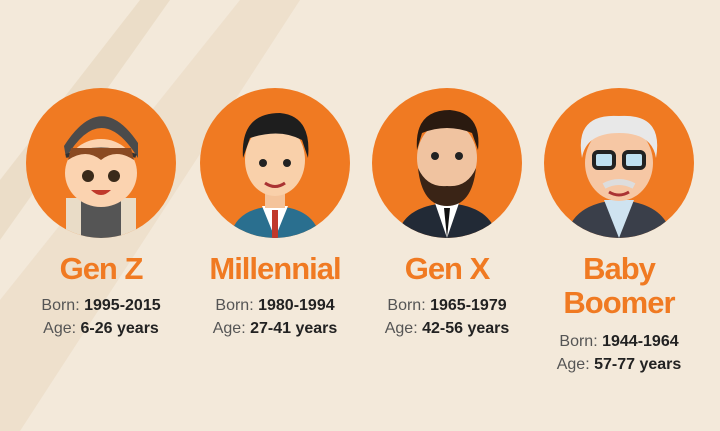 Image resolution: width=720 pixels, height=431 pixels. I want to click on generation-info: Born: 1995-2015 Age: 6-26 years, so click(101, 317).